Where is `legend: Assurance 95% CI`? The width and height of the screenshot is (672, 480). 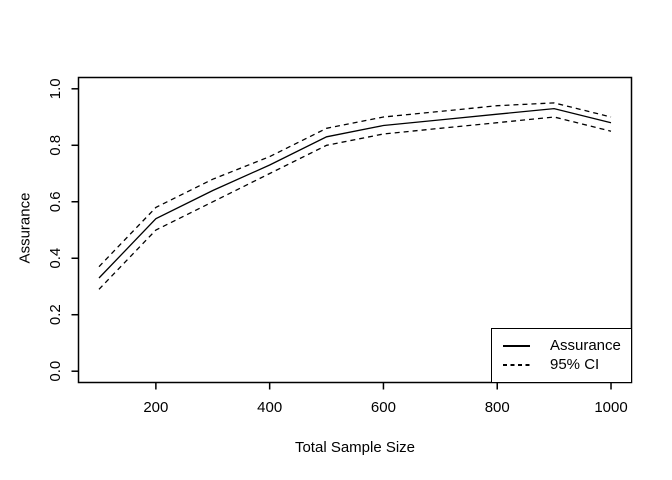
legend: Assurance 95% CI is located at coordinates (561, 355).